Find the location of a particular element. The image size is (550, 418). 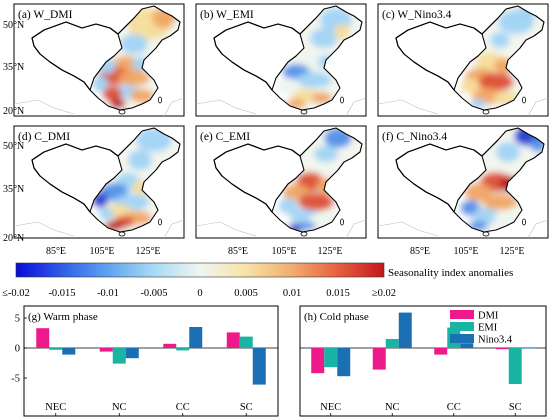

colorbar-tick: -0.005 is located at coordinates (153, 293).